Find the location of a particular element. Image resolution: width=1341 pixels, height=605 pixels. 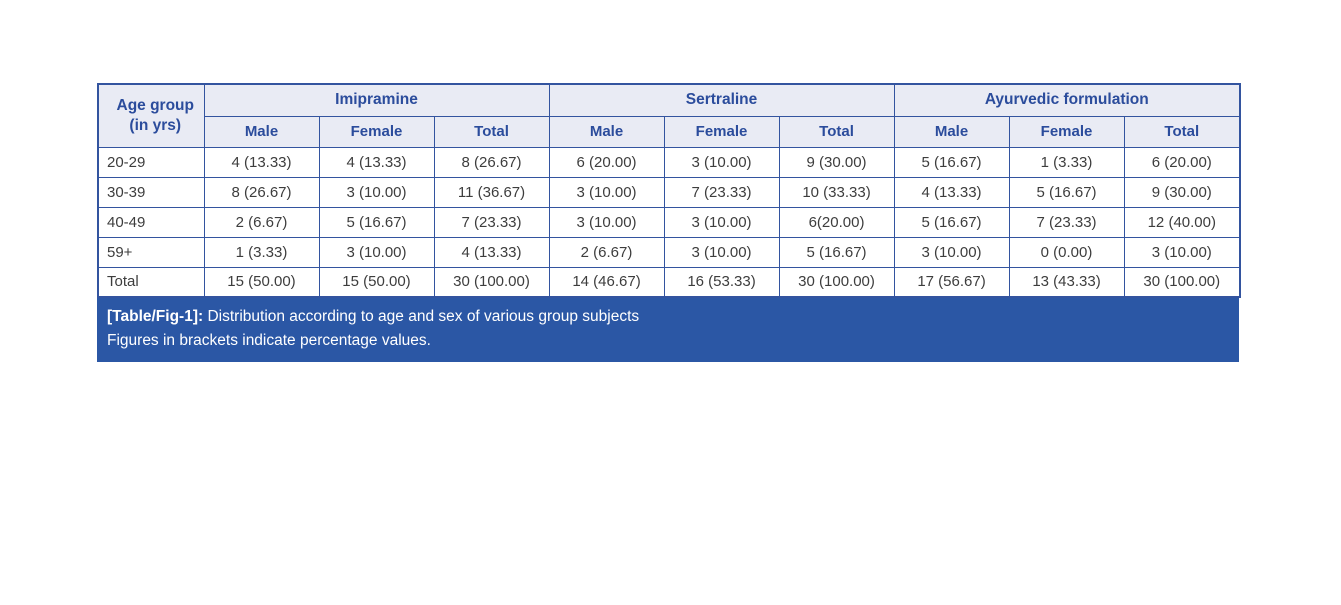

age-group-header: Age group (in yrs) is located at coordinates (151, 115).